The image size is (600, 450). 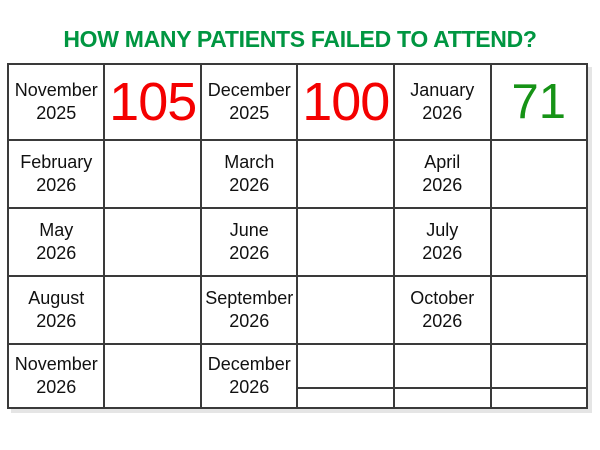 What do you see at coordinates (442, 89) in the screenshot?
I see `month-name: January` at bounding box center [442, 89].